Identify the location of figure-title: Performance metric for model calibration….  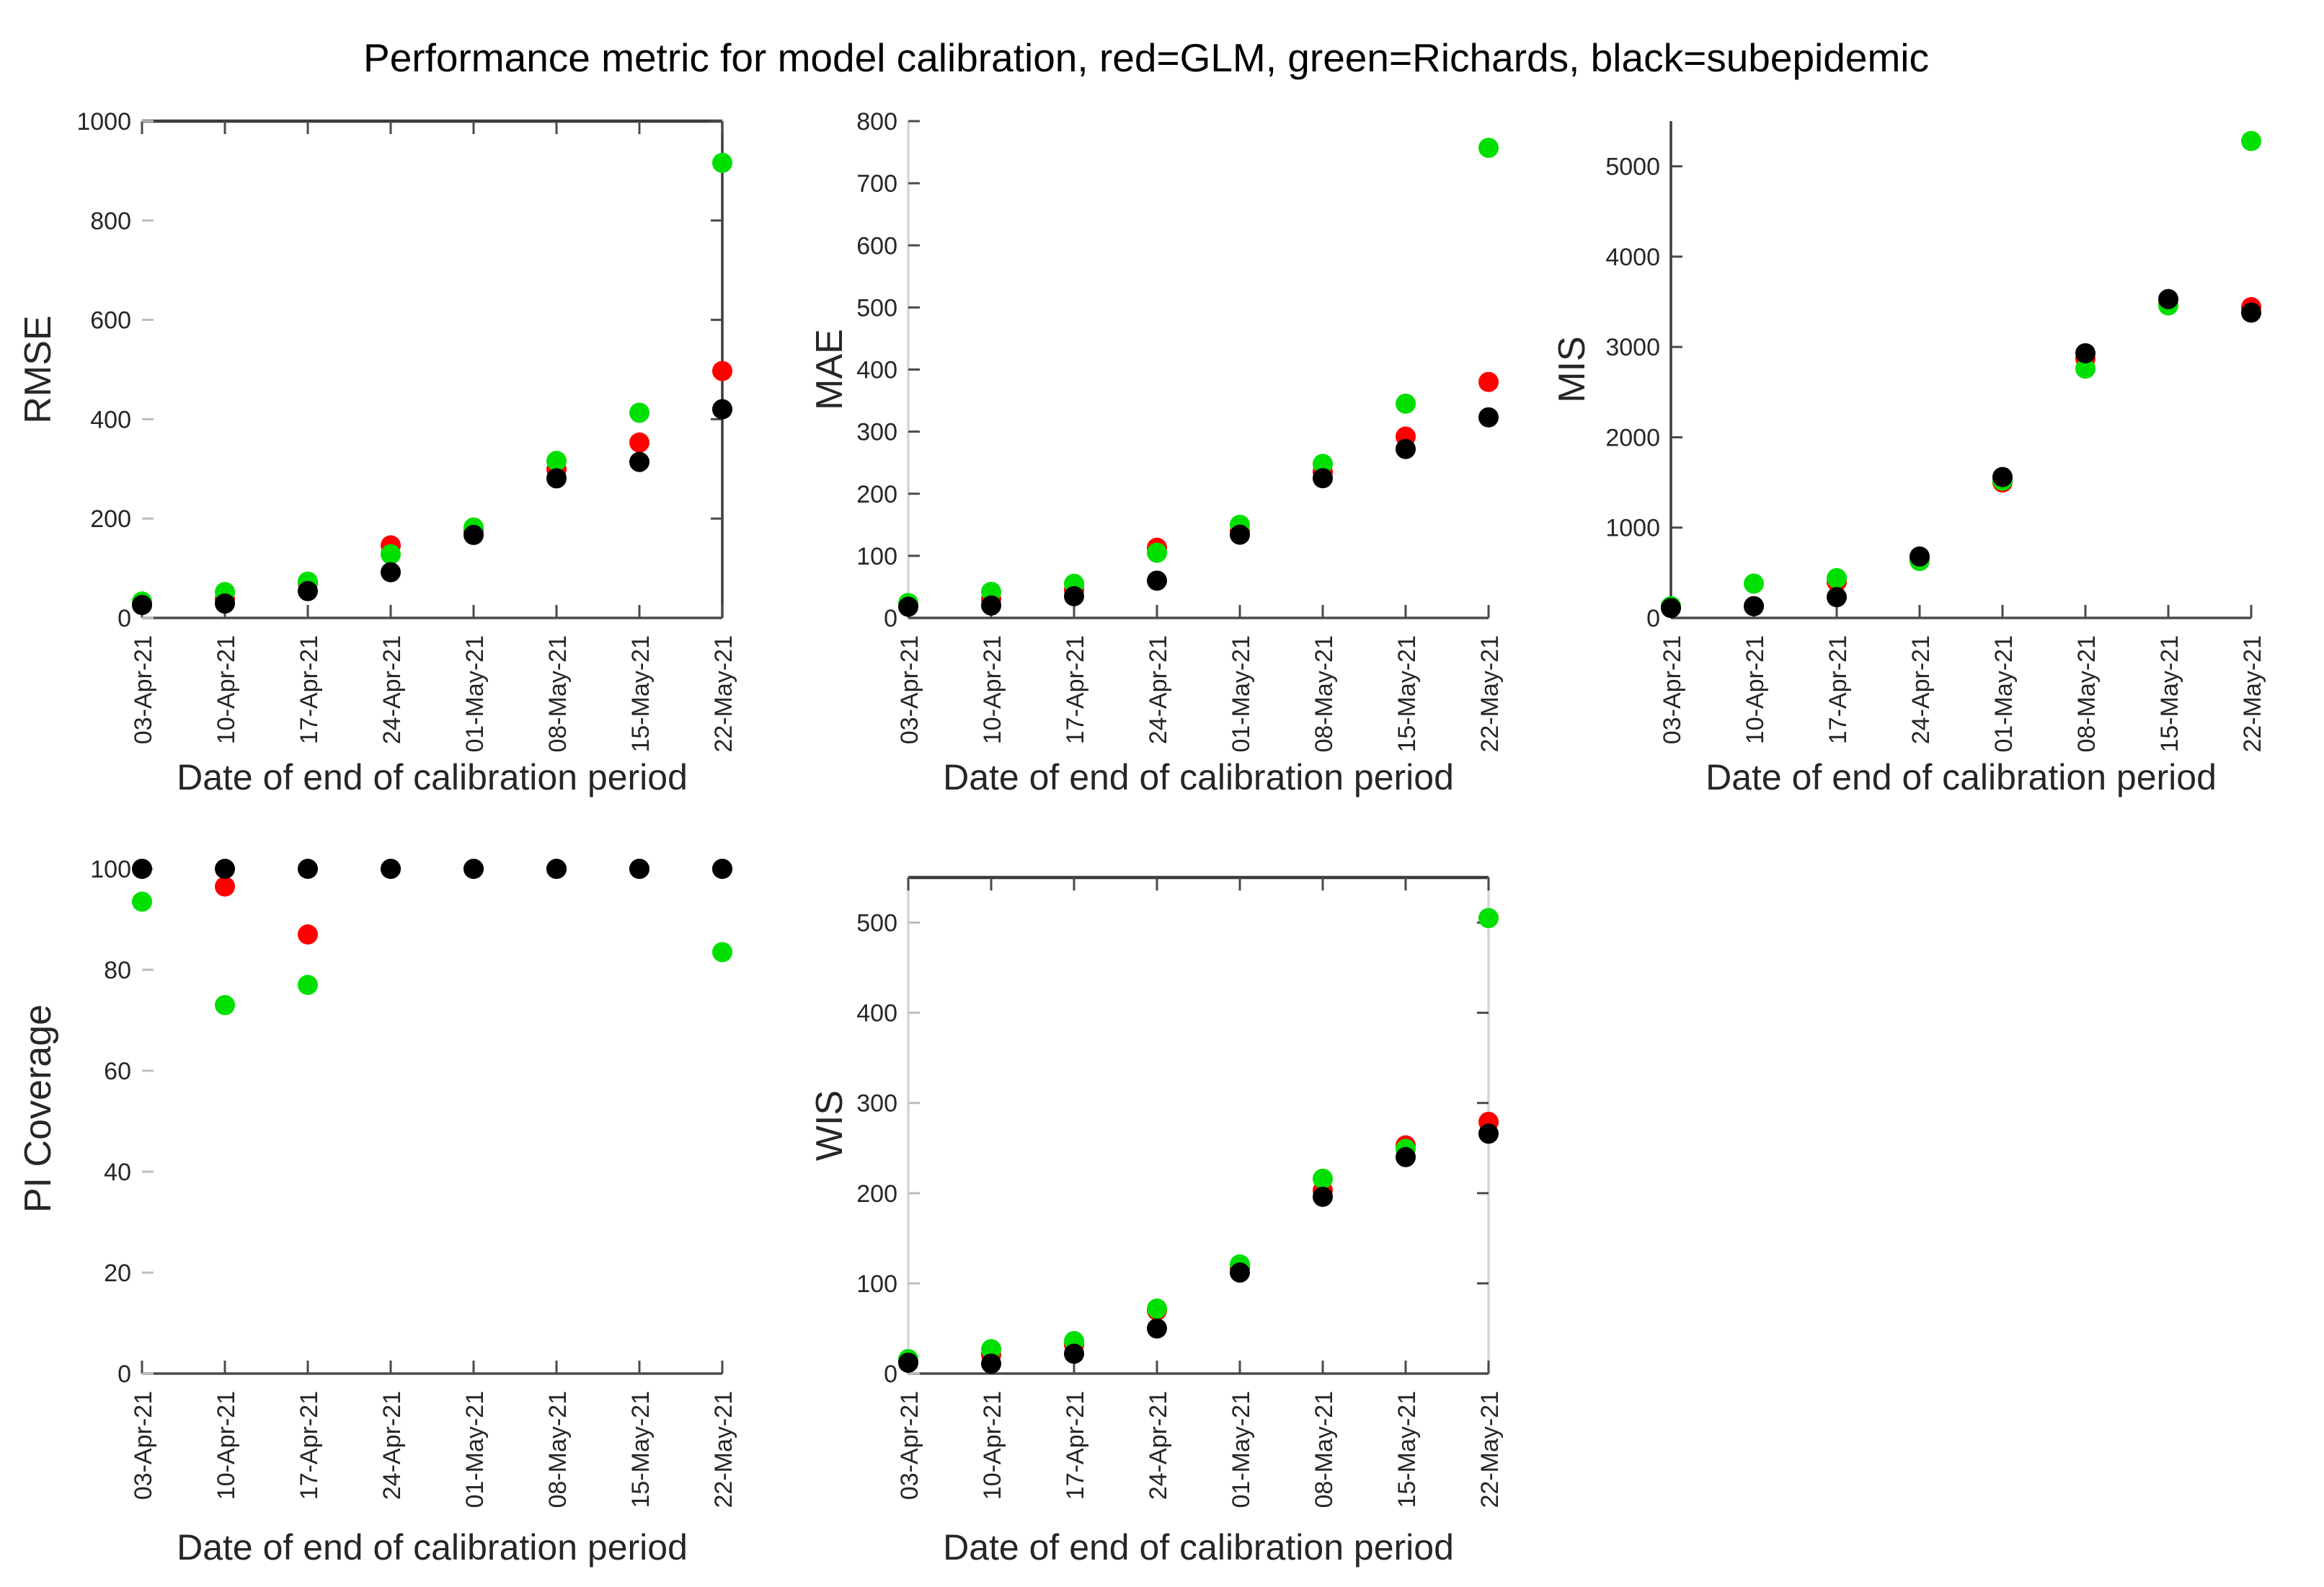
(1146, 57).